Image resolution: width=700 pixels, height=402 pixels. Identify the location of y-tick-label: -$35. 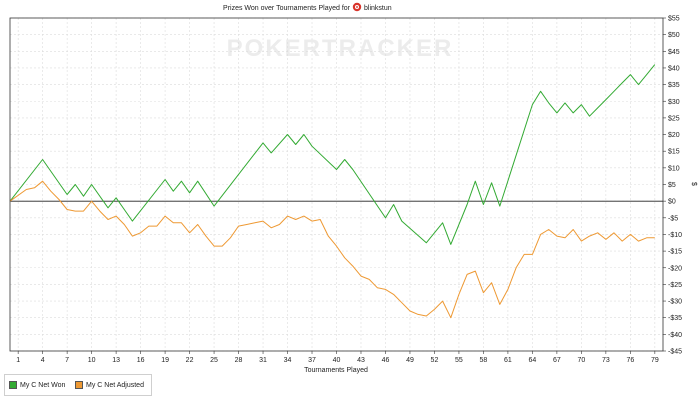
(675, 318).